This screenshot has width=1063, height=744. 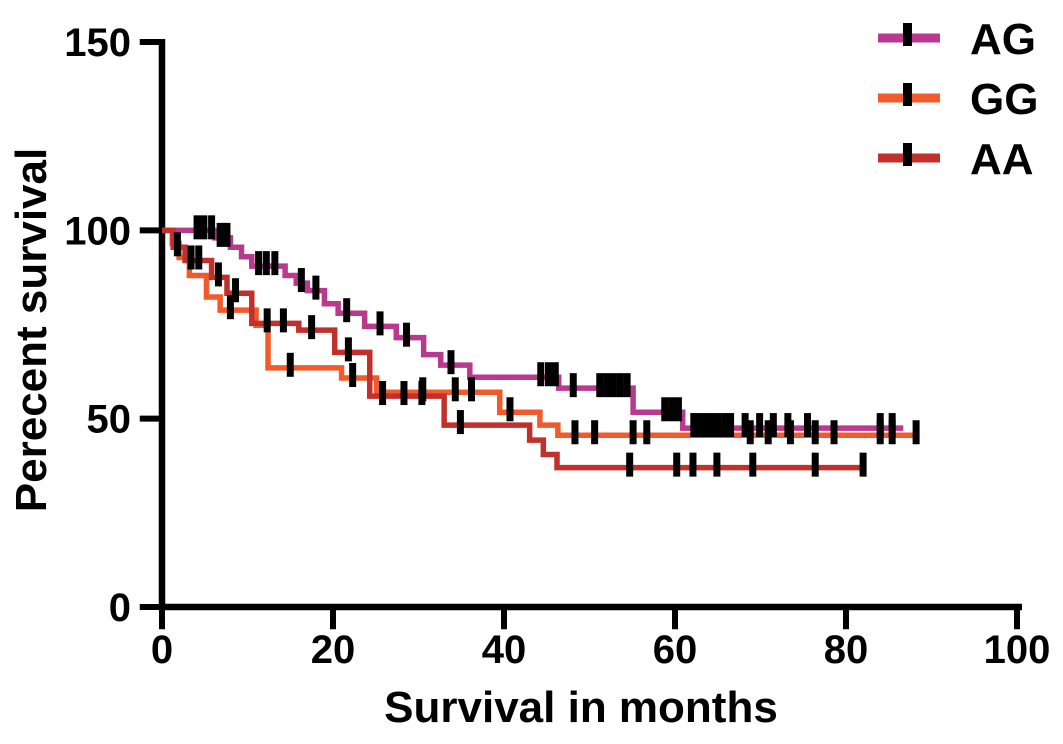 I want to click on legend-label-ag: AG, so click(x=1003, y=39).